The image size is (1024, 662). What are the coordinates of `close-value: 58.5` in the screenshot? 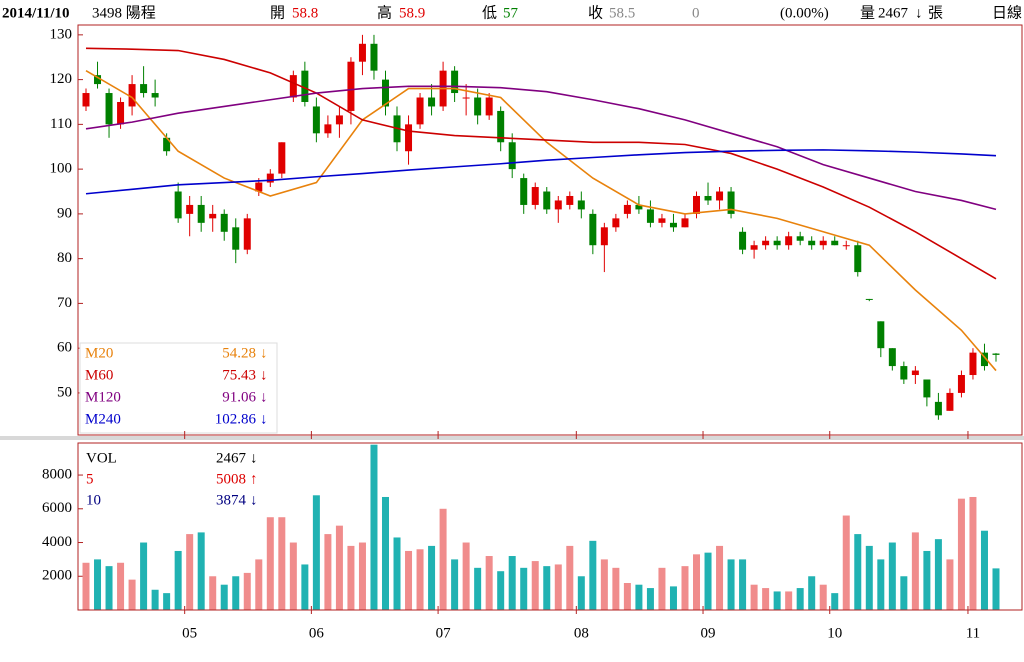 It's located at (622, 13).